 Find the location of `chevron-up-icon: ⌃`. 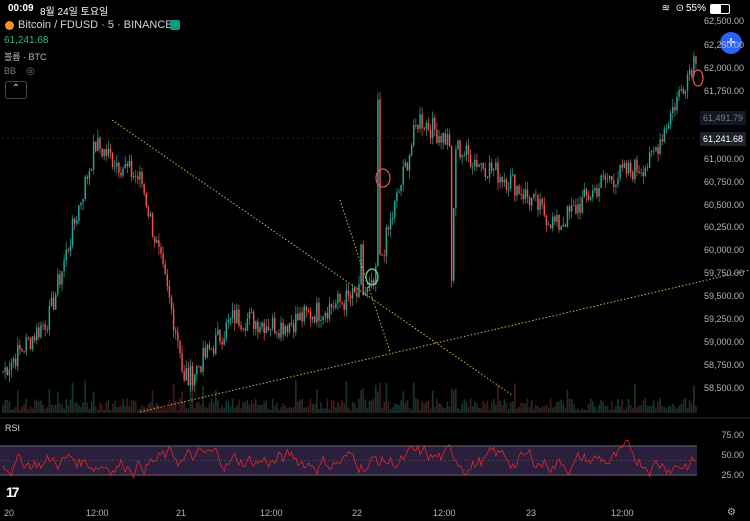

chevron-up-icon: ⌃ is located at coordinates (16, 90).